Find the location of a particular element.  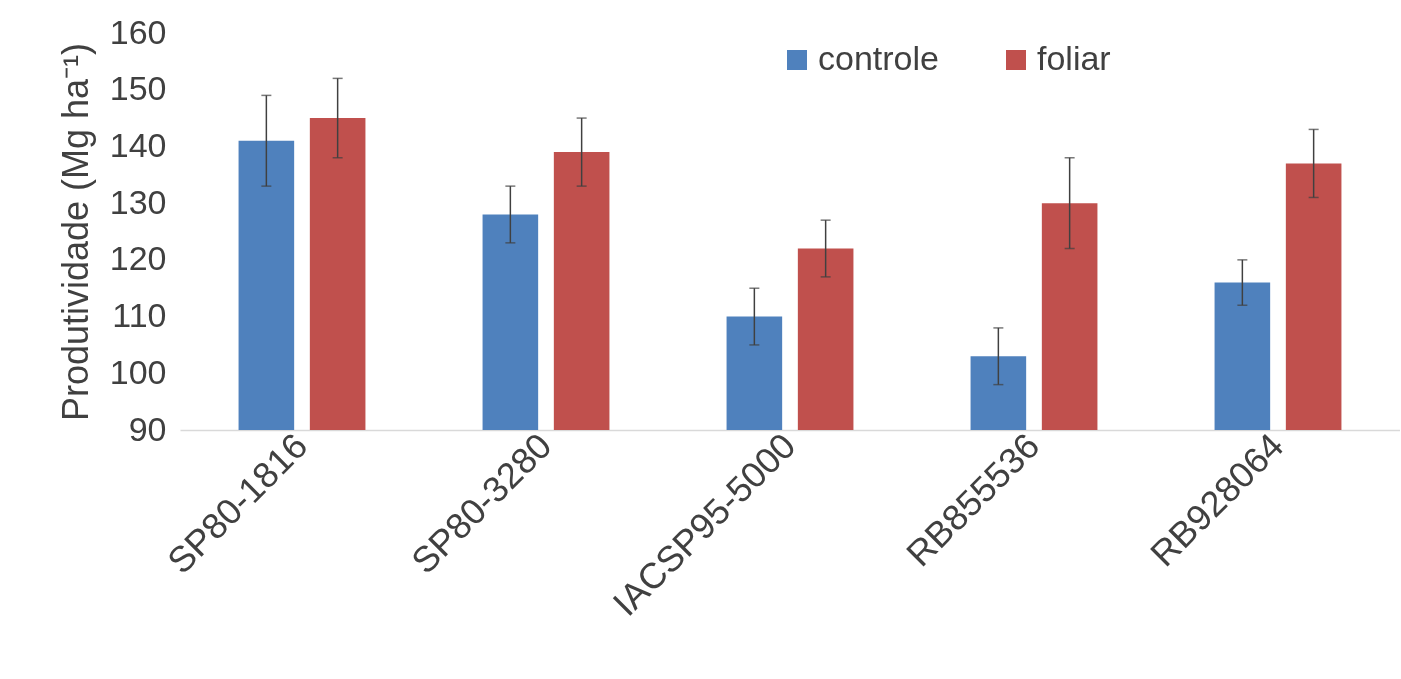

y-axis-title: Produtividade (Mg ha⁻¹) is located at coordinates (75, 232).